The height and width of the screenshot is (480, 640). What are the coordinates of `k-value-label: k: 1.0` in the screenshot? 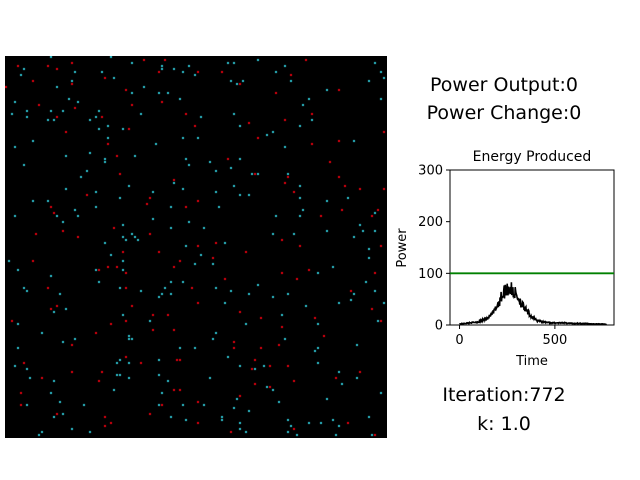 It's located at (504, 424).